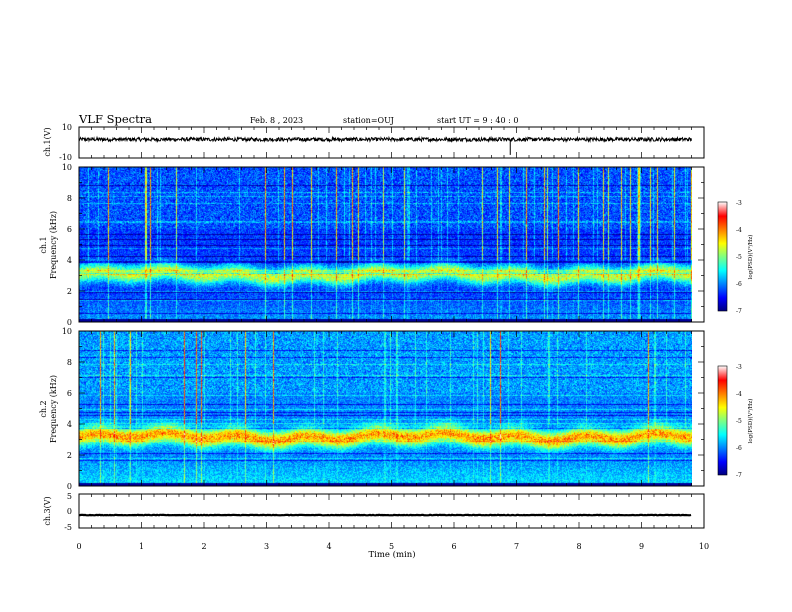 This screenshot has height=612, width=792. What do you see at coordinates (47, 510) in the screenshot?
I see `ch3-waveform-ylabel: ch.3(V)` at bounding box center [47, 510].